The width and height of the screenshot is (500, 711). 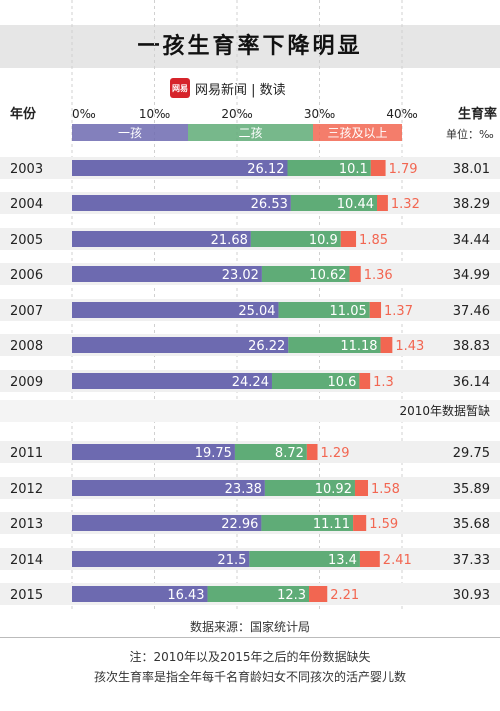 What do you see at coordinates (344, 595) in the screenshot?
I see `value-label-third: 2.21` at bounding box center [344, 595].